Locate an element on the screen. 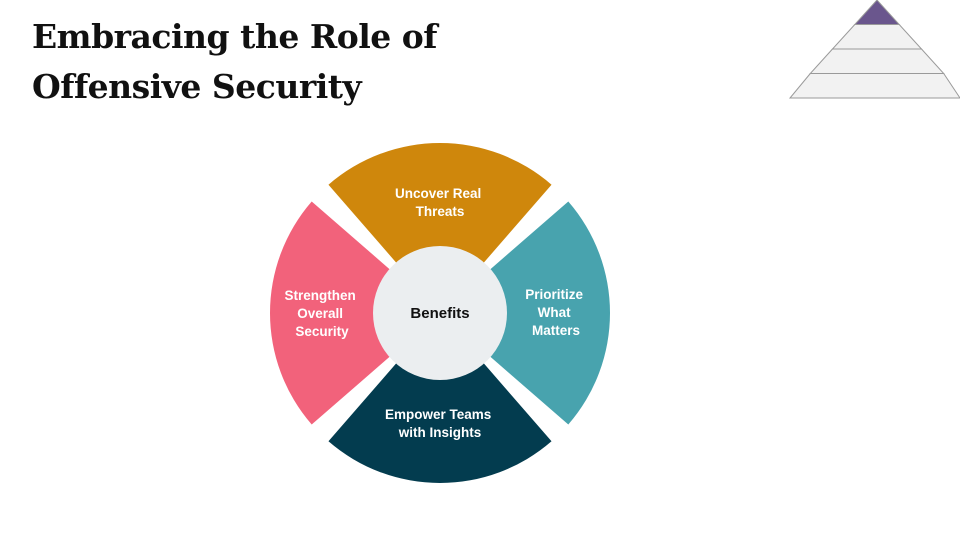  slide-title: Embracing the Role of Offensive Security is located at coordinates (234, 62).